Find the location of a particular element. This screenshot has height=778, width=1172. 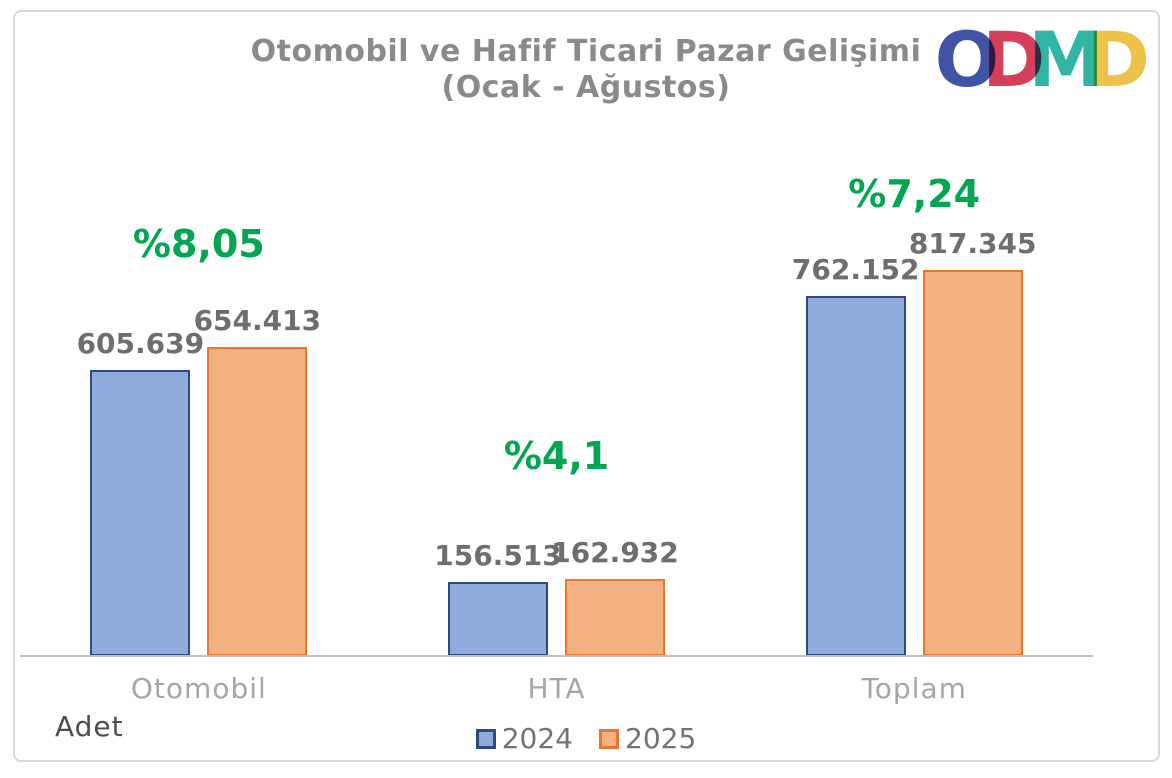

category-labels: Otomobil HTA Toplam is located at coordinates (556, 688).